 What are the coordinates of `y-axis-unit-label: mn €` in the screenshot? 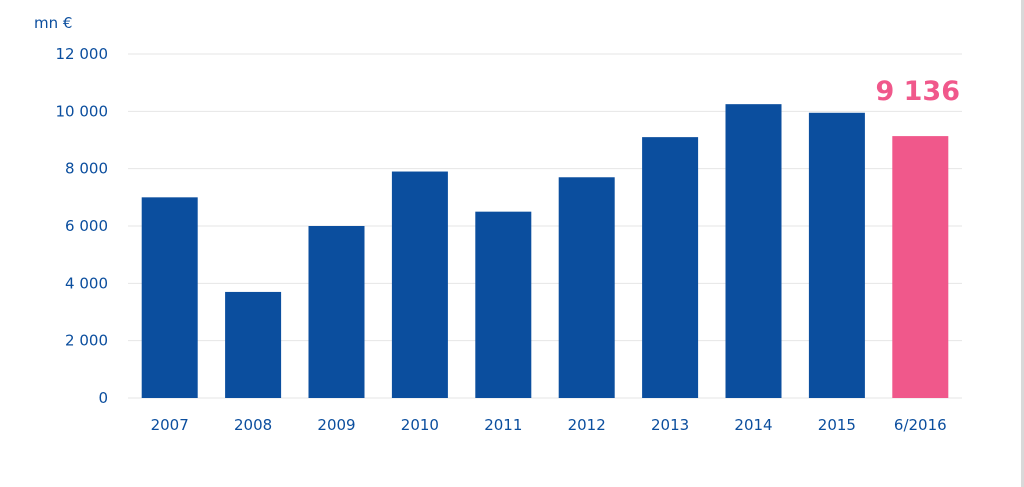 It's located at (53, 23).